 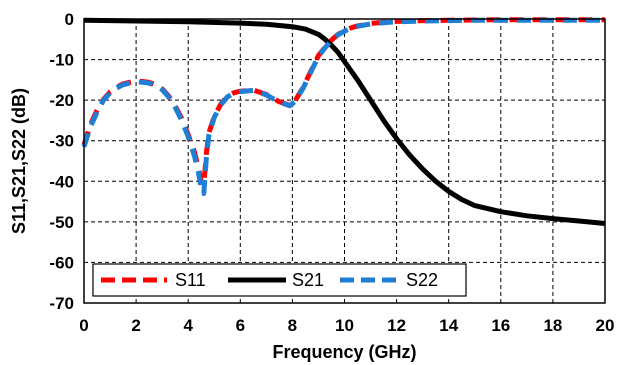 I want to click on x-tick-label-9: 18, so click(x=552, y=325).